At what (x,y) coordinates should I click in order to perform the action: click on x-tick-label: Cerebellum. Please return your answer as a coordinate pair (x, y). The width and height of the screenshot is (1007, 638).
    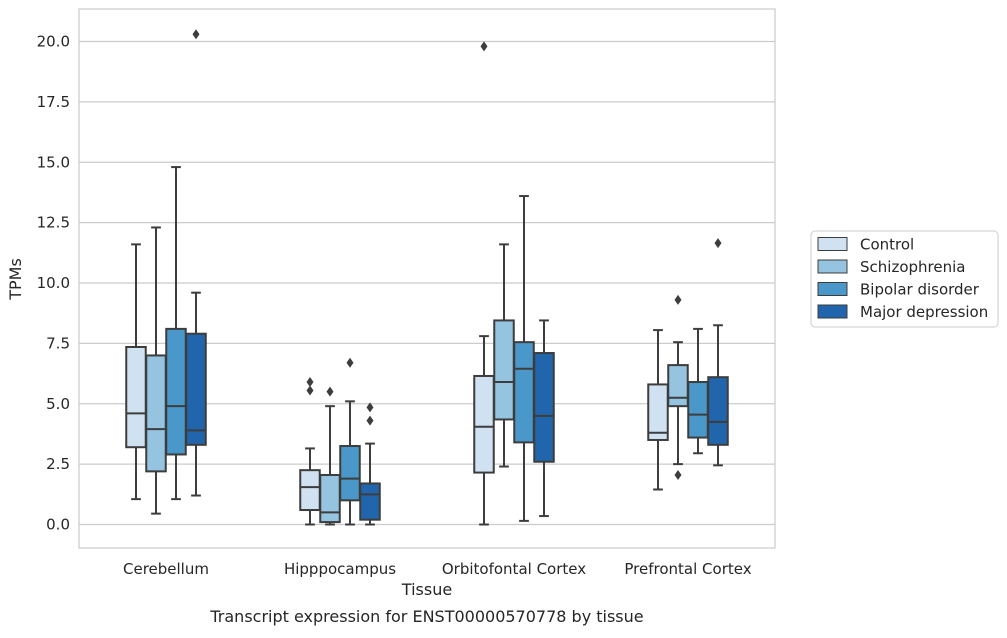
    Looking at the image, I should click on (166, 569).